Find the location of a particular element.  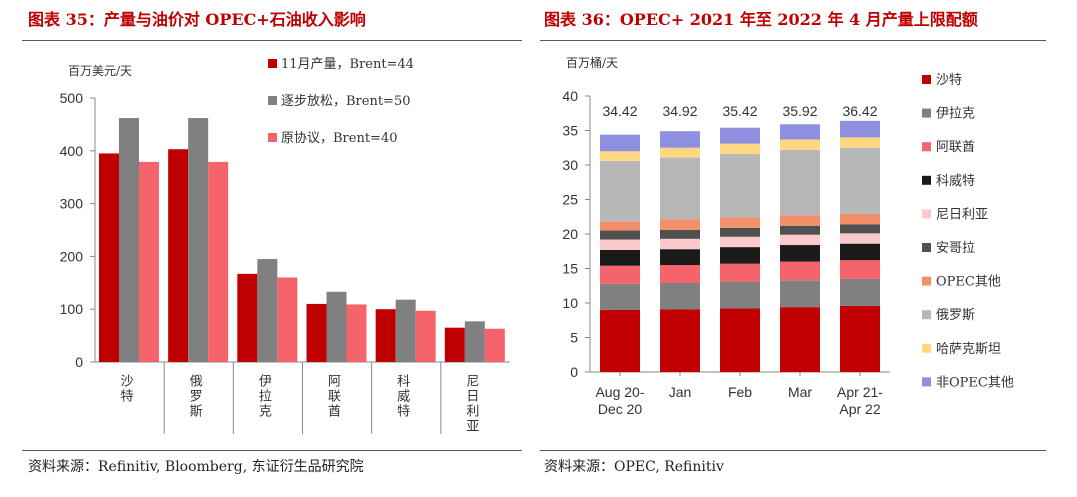

left-y-axis-label: 百万美元/天 is located at coordinates (100, 71).